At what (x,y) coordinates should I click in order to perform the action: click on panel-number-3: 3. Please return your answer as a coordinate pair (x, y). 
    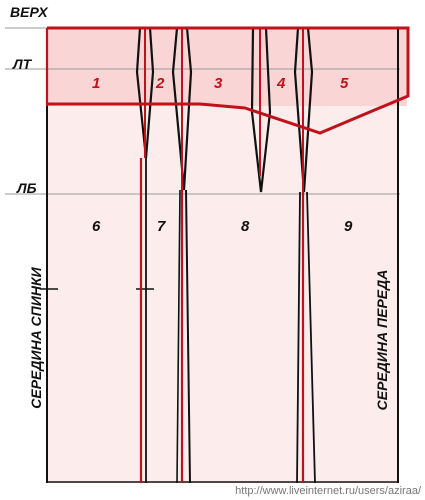
    Looking at the image, I should click on (218, 83).